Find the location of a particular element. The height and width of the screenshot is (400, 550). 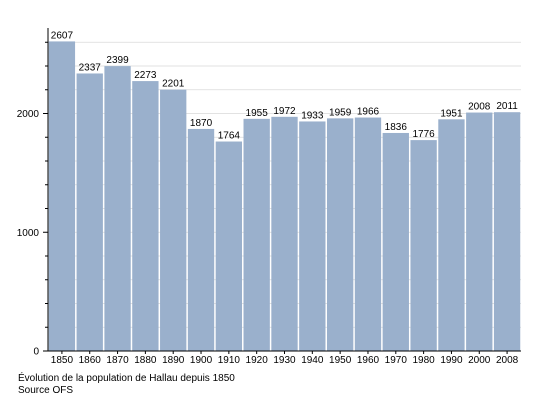

x-tick-label-1970: 1970 is located at coordinates (396, 360).